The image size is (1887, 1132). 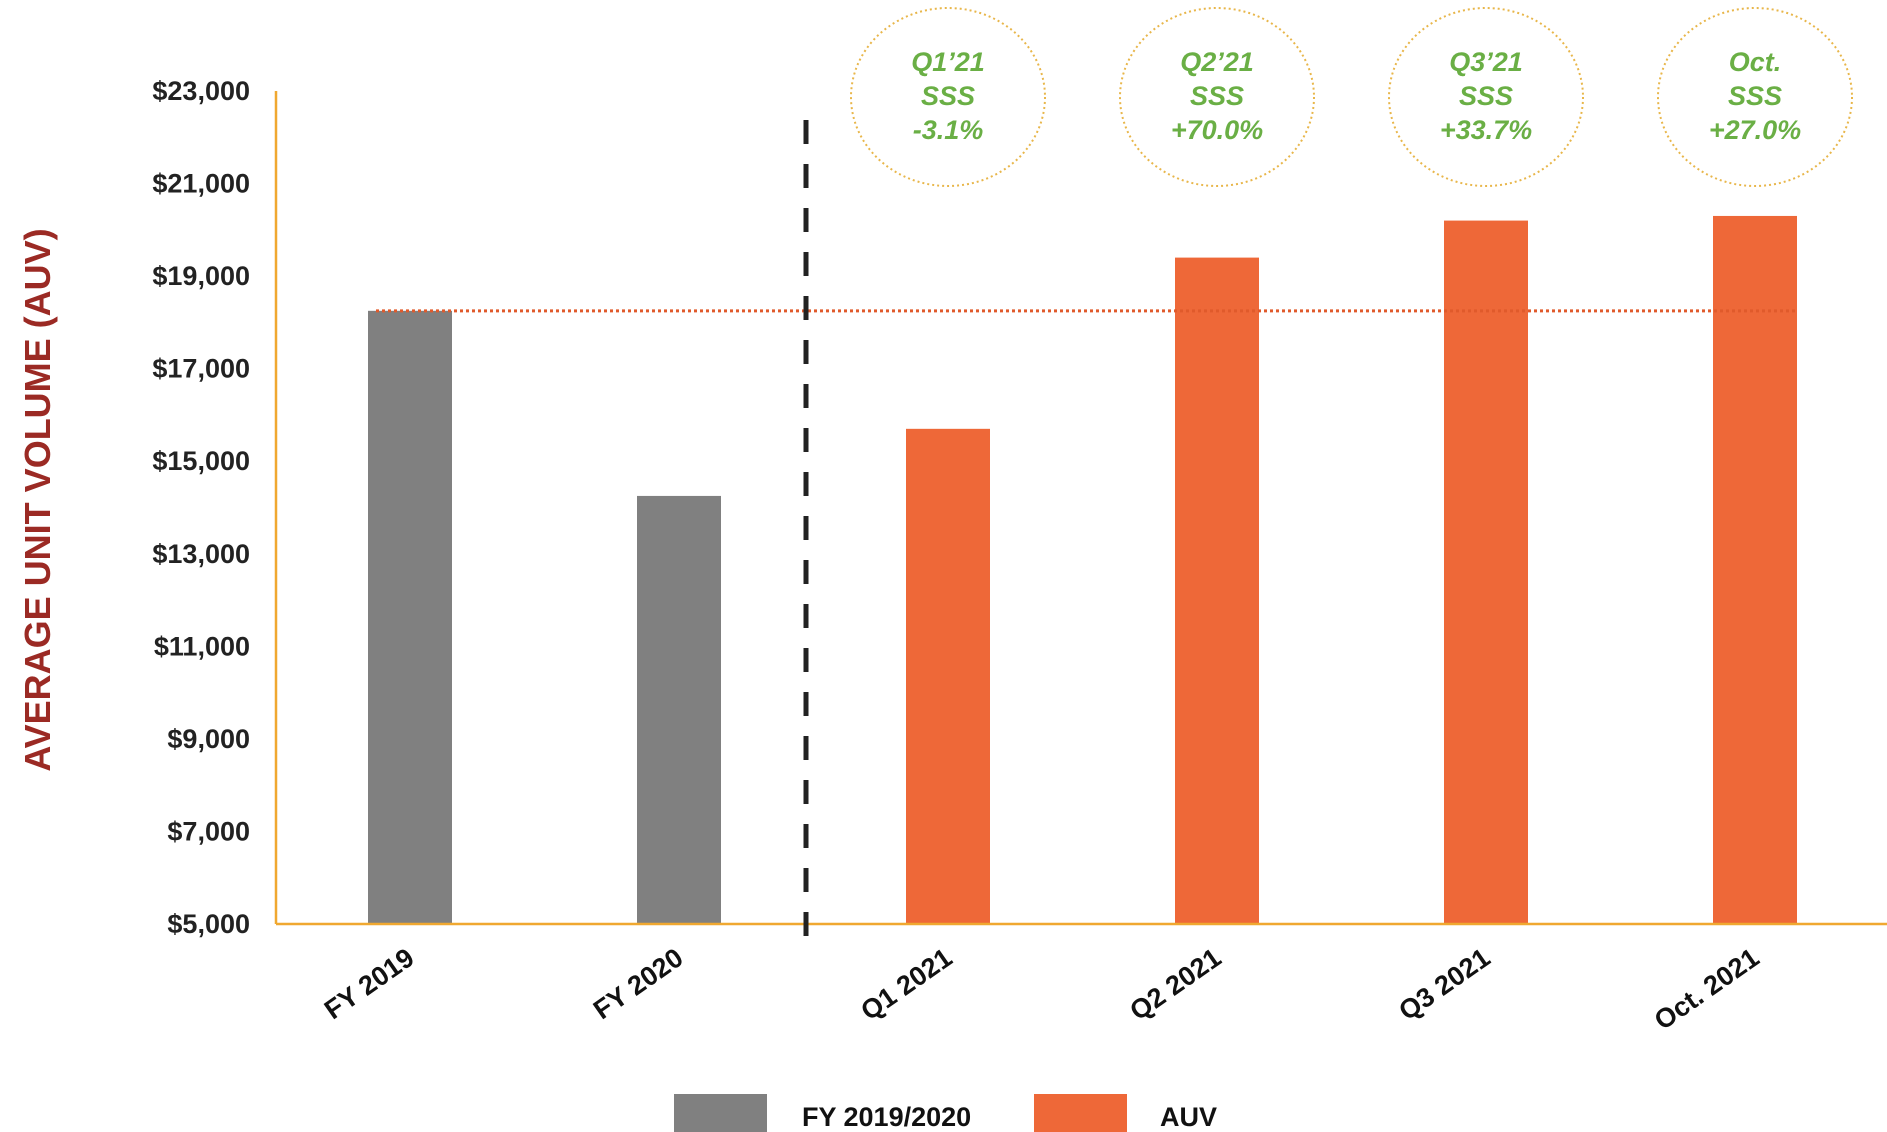 I want to click on sss-annotation: Q2’21 SSS +70.0%, so click(x=1217, y=97).